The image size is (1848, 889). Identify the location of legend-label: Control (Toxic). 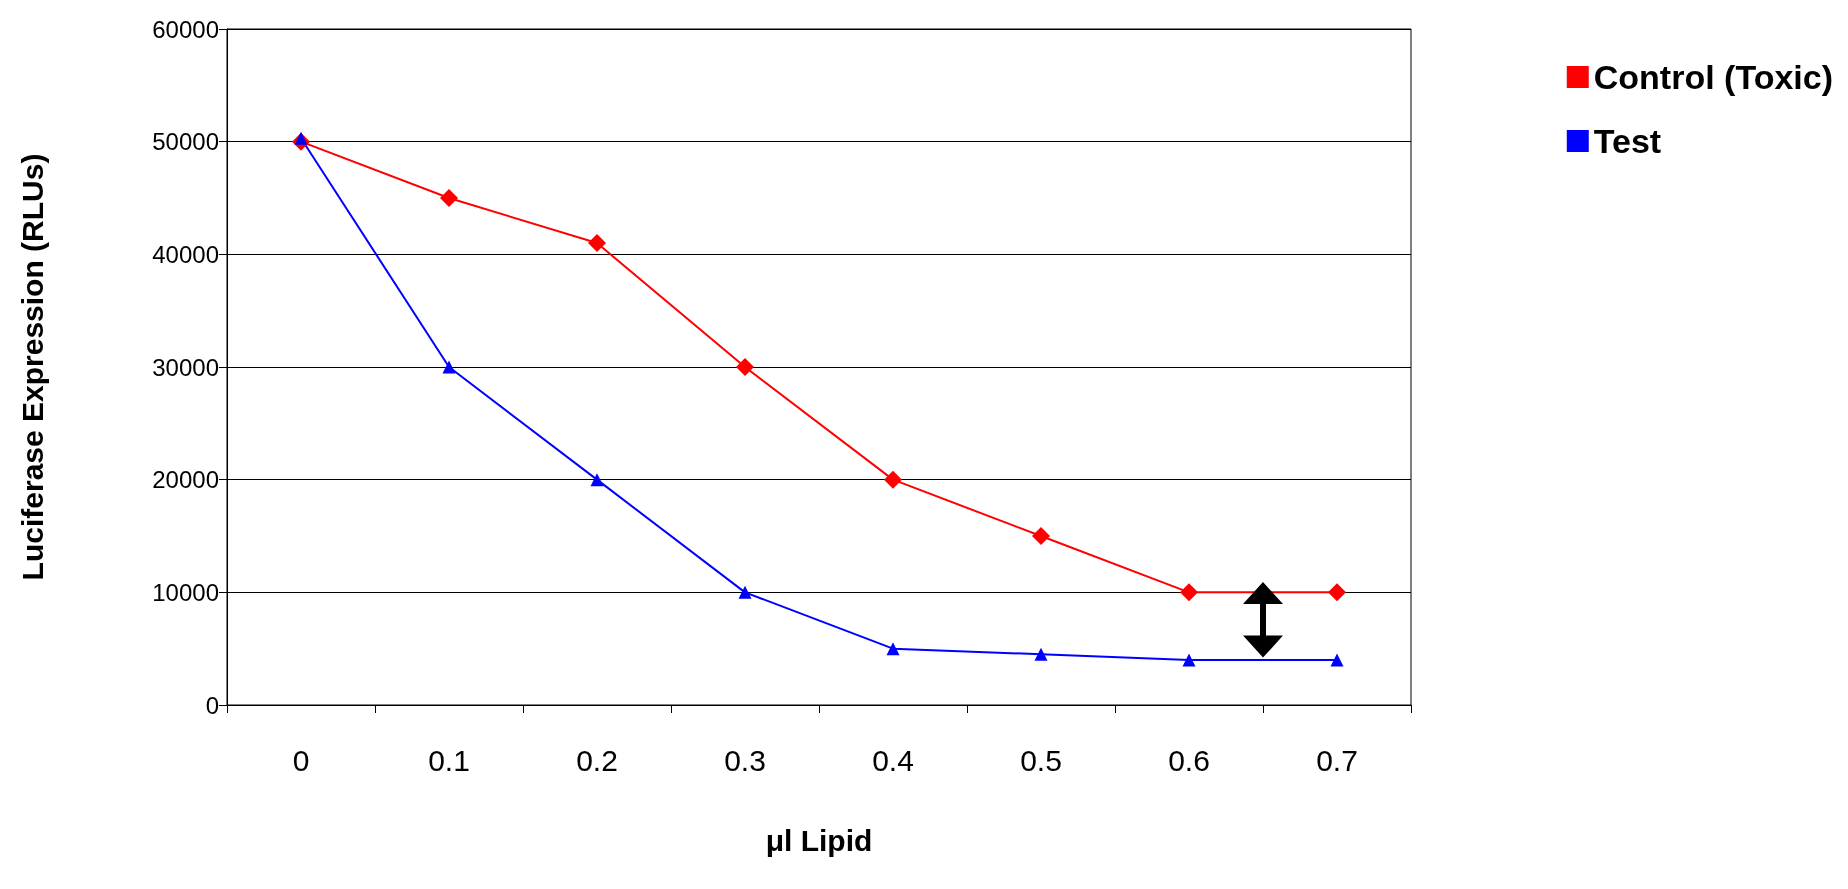
(1713, 77).